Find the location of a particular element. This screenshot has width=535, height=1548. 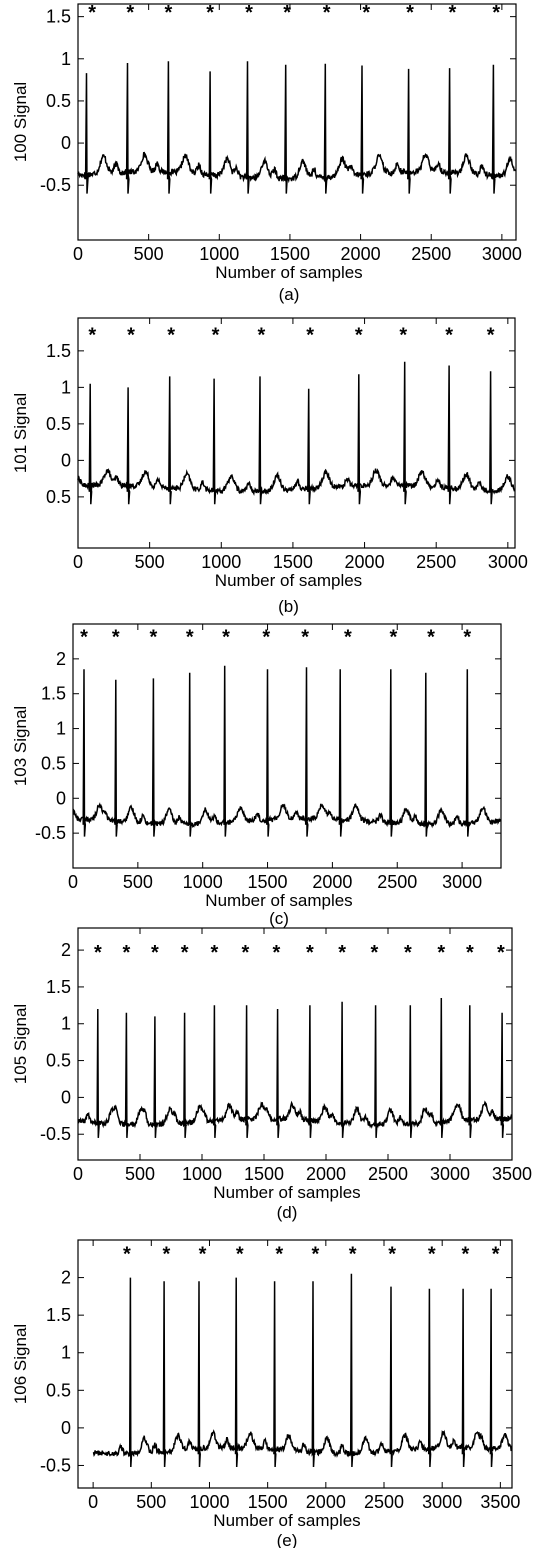

panel-caption: (e) is located at coordinates (287, 1539).